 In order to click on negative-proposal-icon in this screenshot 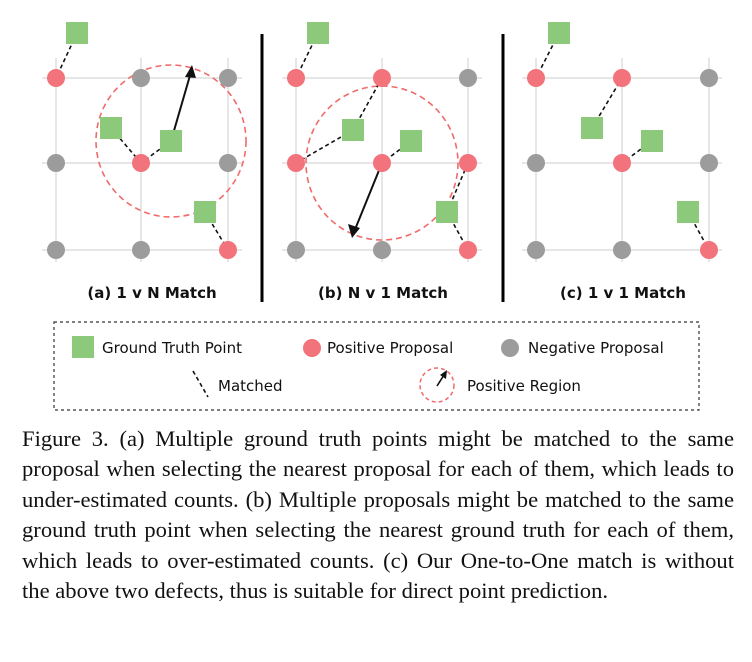, I will do `click(510, 348)`.